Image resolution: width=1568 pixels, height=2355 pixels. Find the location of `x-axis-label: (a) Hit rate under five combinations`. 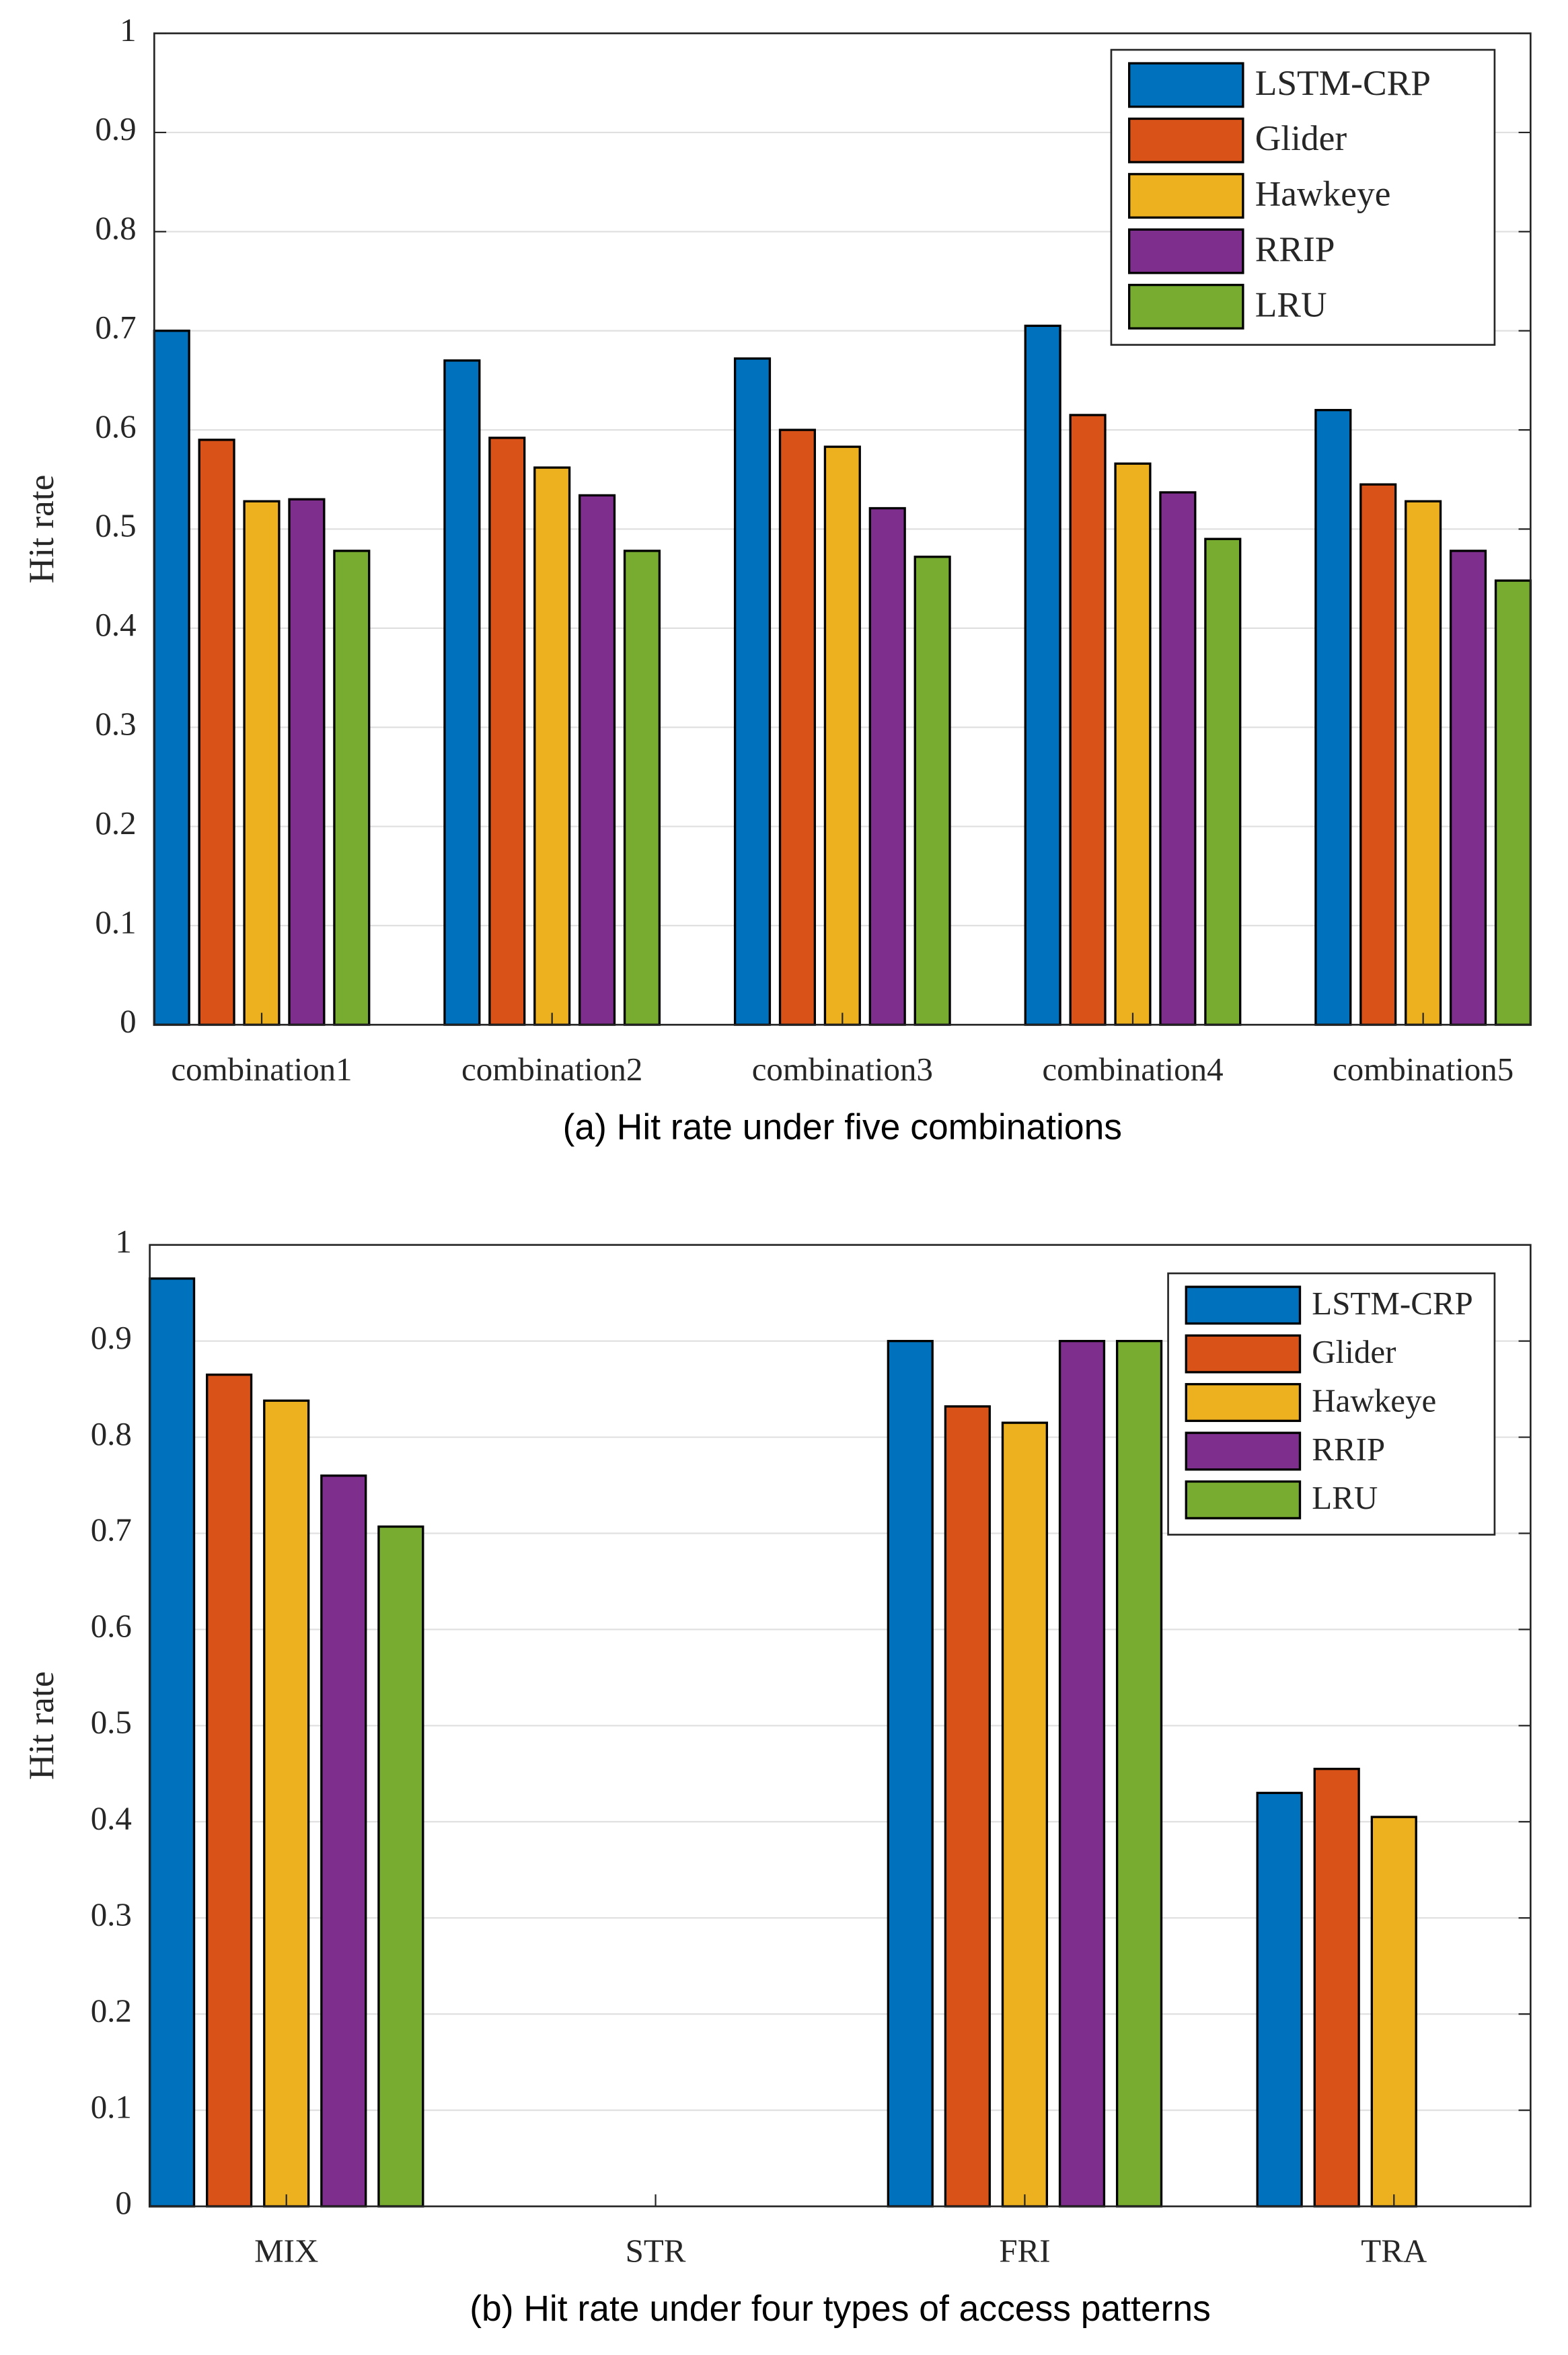

x-axis-label: (a) Hit rate under five combinations is located at coordinates (843, 1127).